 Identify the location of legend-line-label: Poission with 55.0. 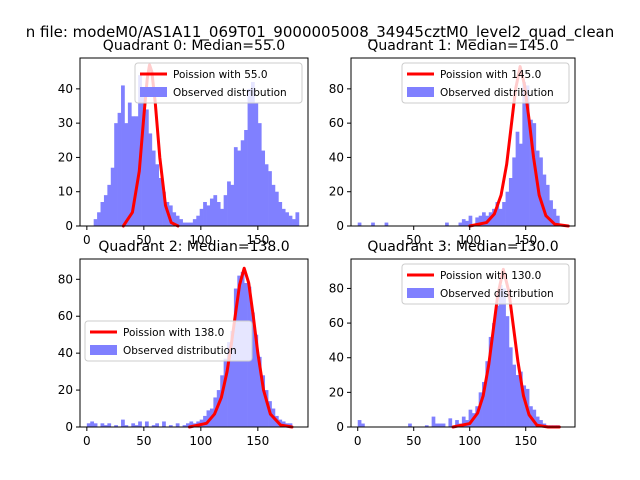
(220, 75).